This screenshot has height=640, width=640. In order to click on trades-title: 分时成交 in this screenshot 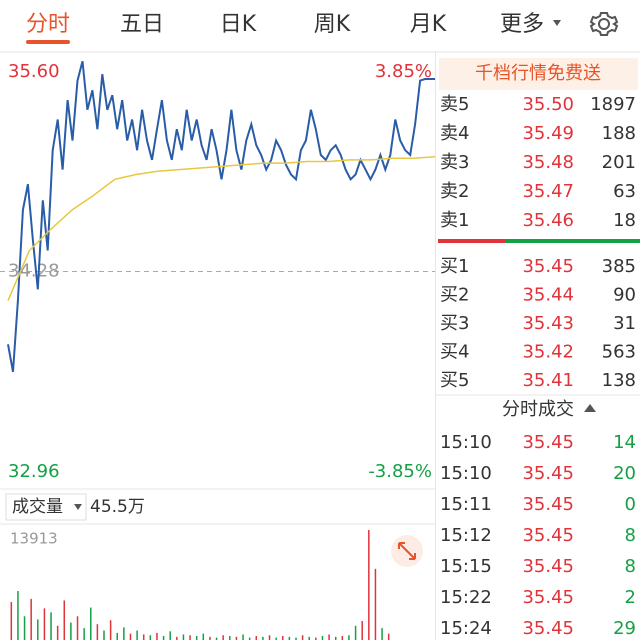, I will do `click(538, 409)`.